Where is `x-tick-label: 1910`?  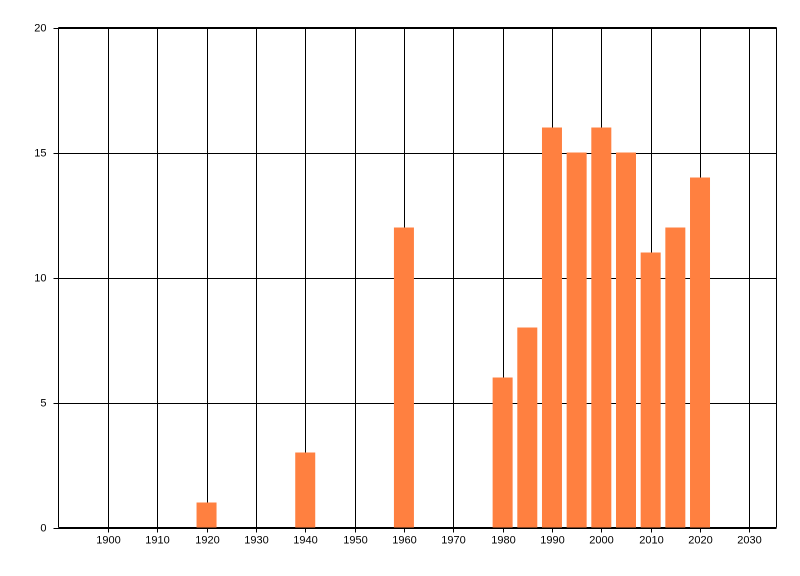 x-tick-label: 1910 is located at coordinates (157, 540).